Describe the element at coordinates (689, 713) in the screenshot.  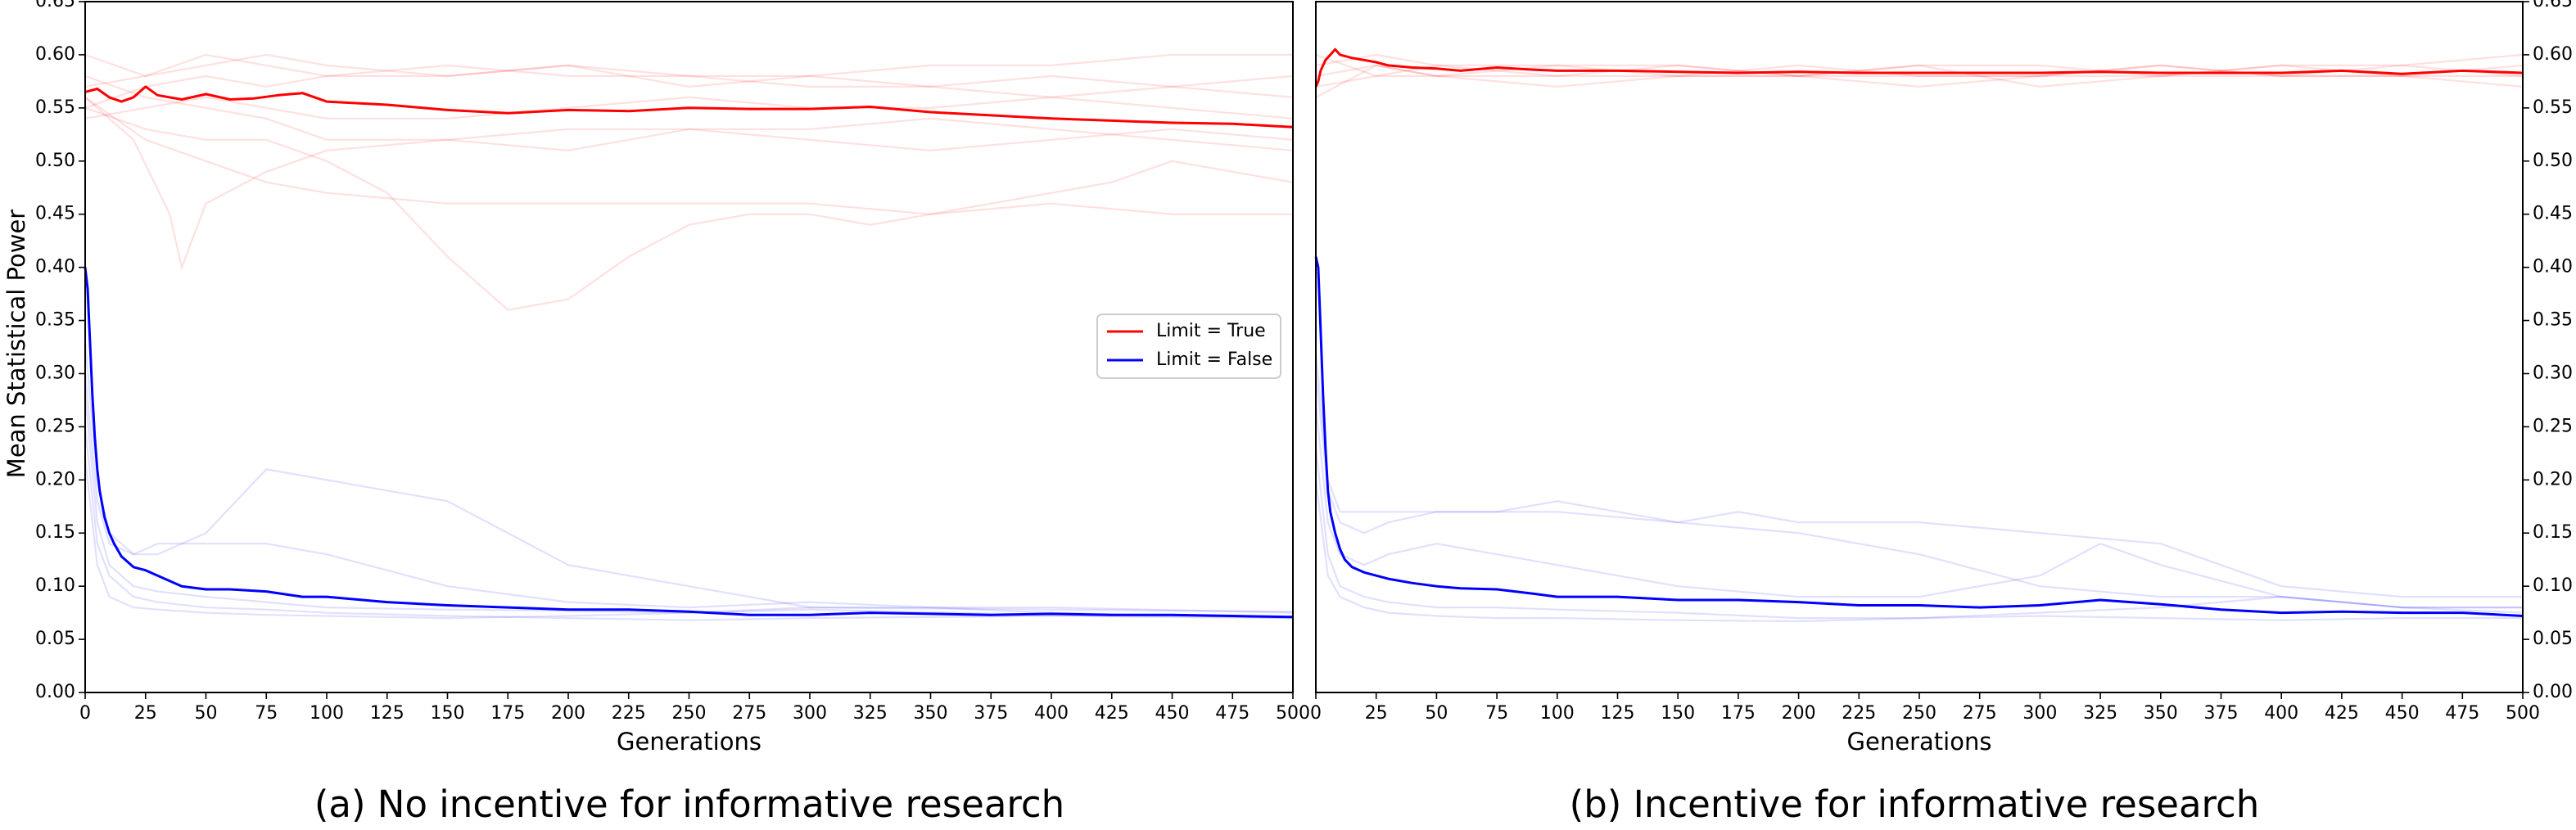
I see `x-tick-label-a-250: 250` at that location.